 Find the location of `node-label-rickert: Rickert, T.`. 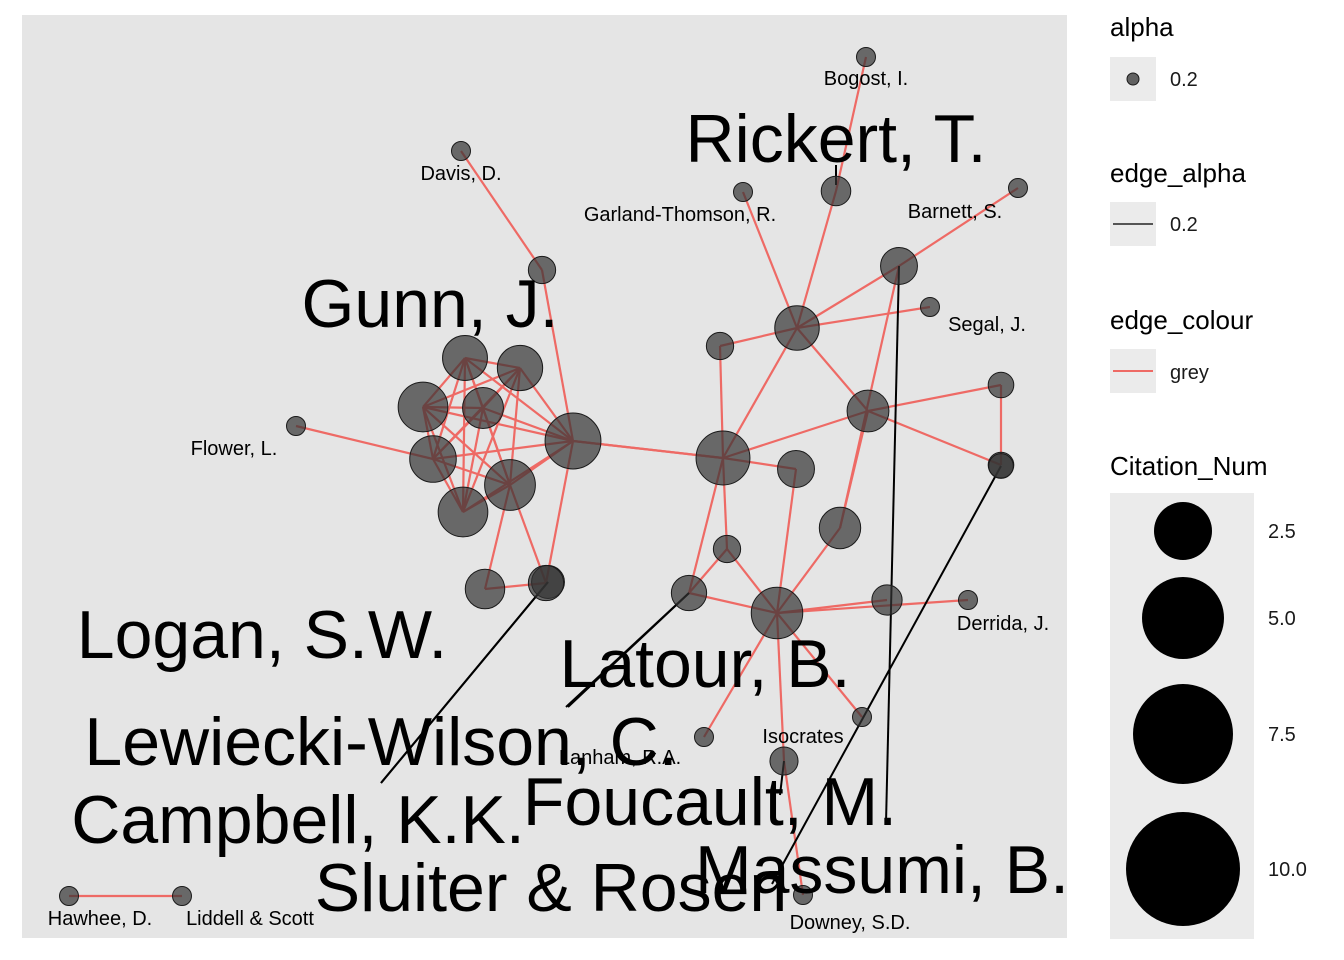

node-label-rickert: Rickert, T. is located at coordinates (835, 139).